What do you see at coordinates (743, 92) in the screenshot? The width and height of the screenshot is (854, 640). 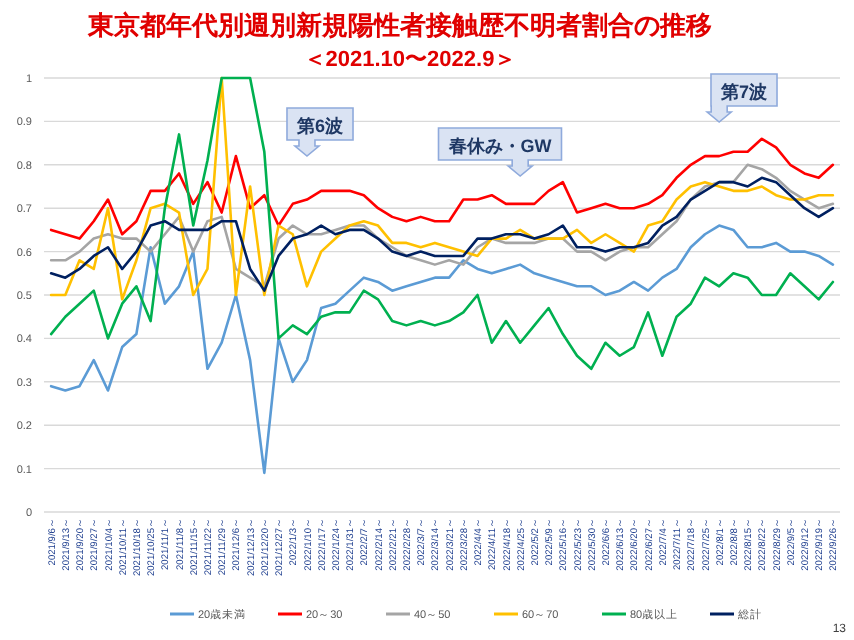 I see `annotation: 第7波` at bounding box center [743, 92].